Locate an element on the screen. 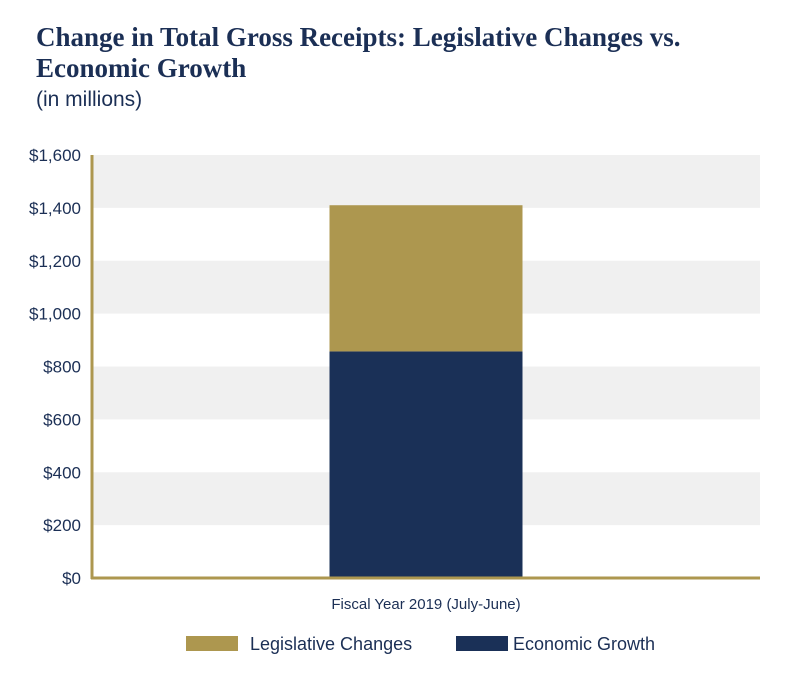 The height and width of the screenshot is (677, 800). y-tick-label: $600 is located at coordinates (62, 419).